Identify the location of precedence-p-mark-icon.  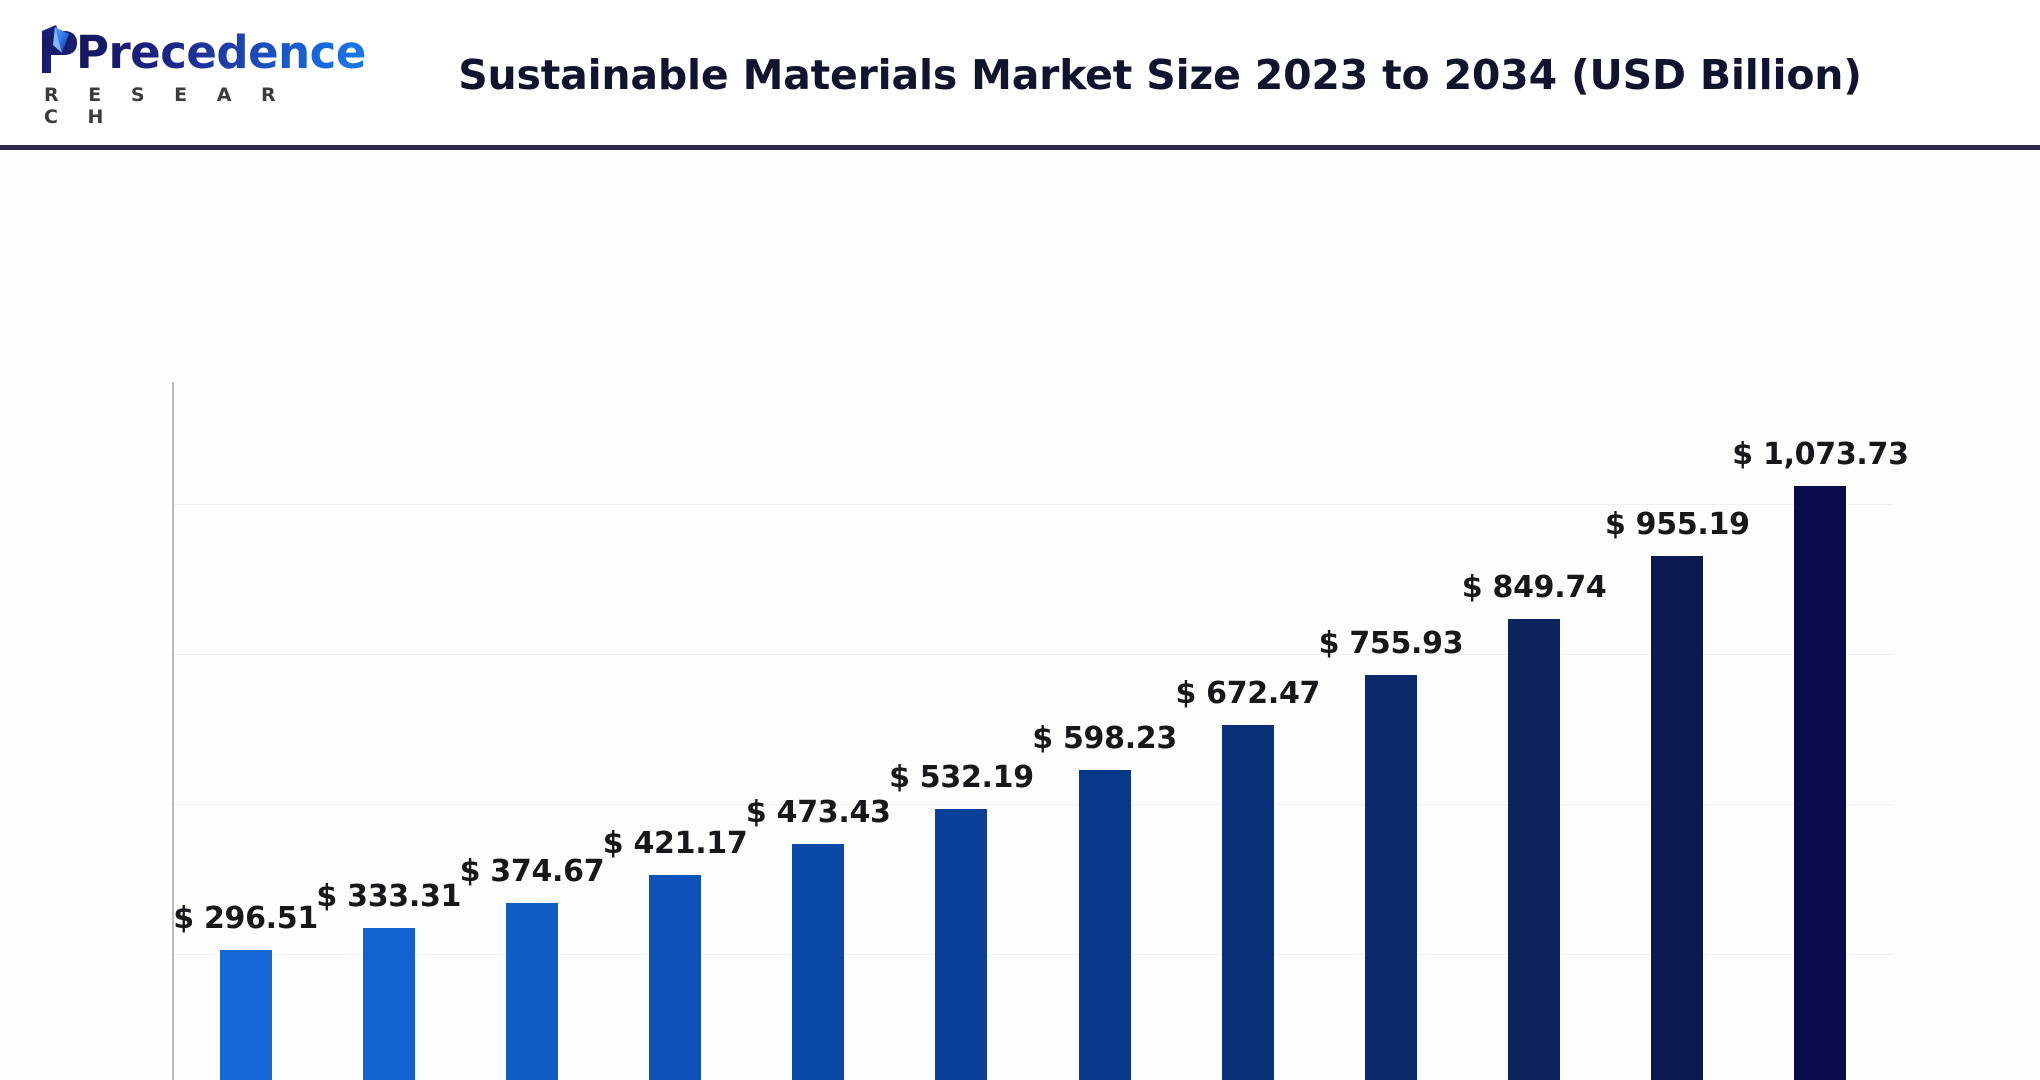
(59, 49).